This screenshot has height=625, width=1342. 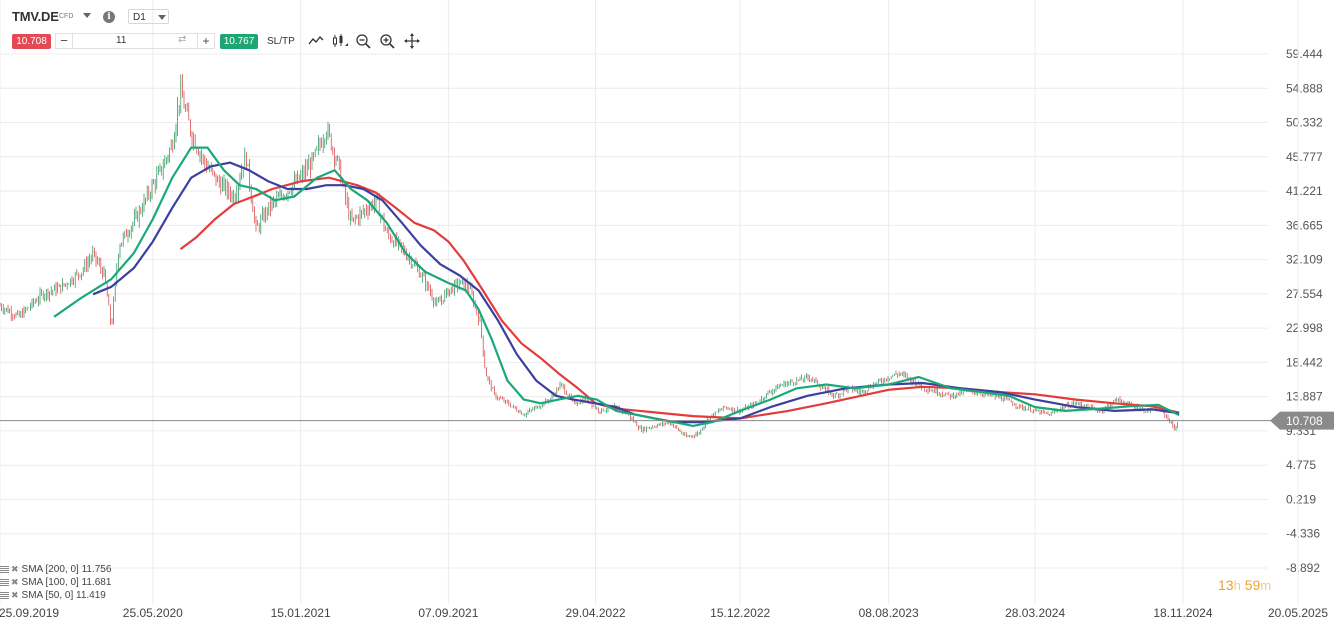 What do you see at coordinates (1304, 225) in the screenshot?
I see `y-tick-label: 36.665` at bounding box center [1304, 225].